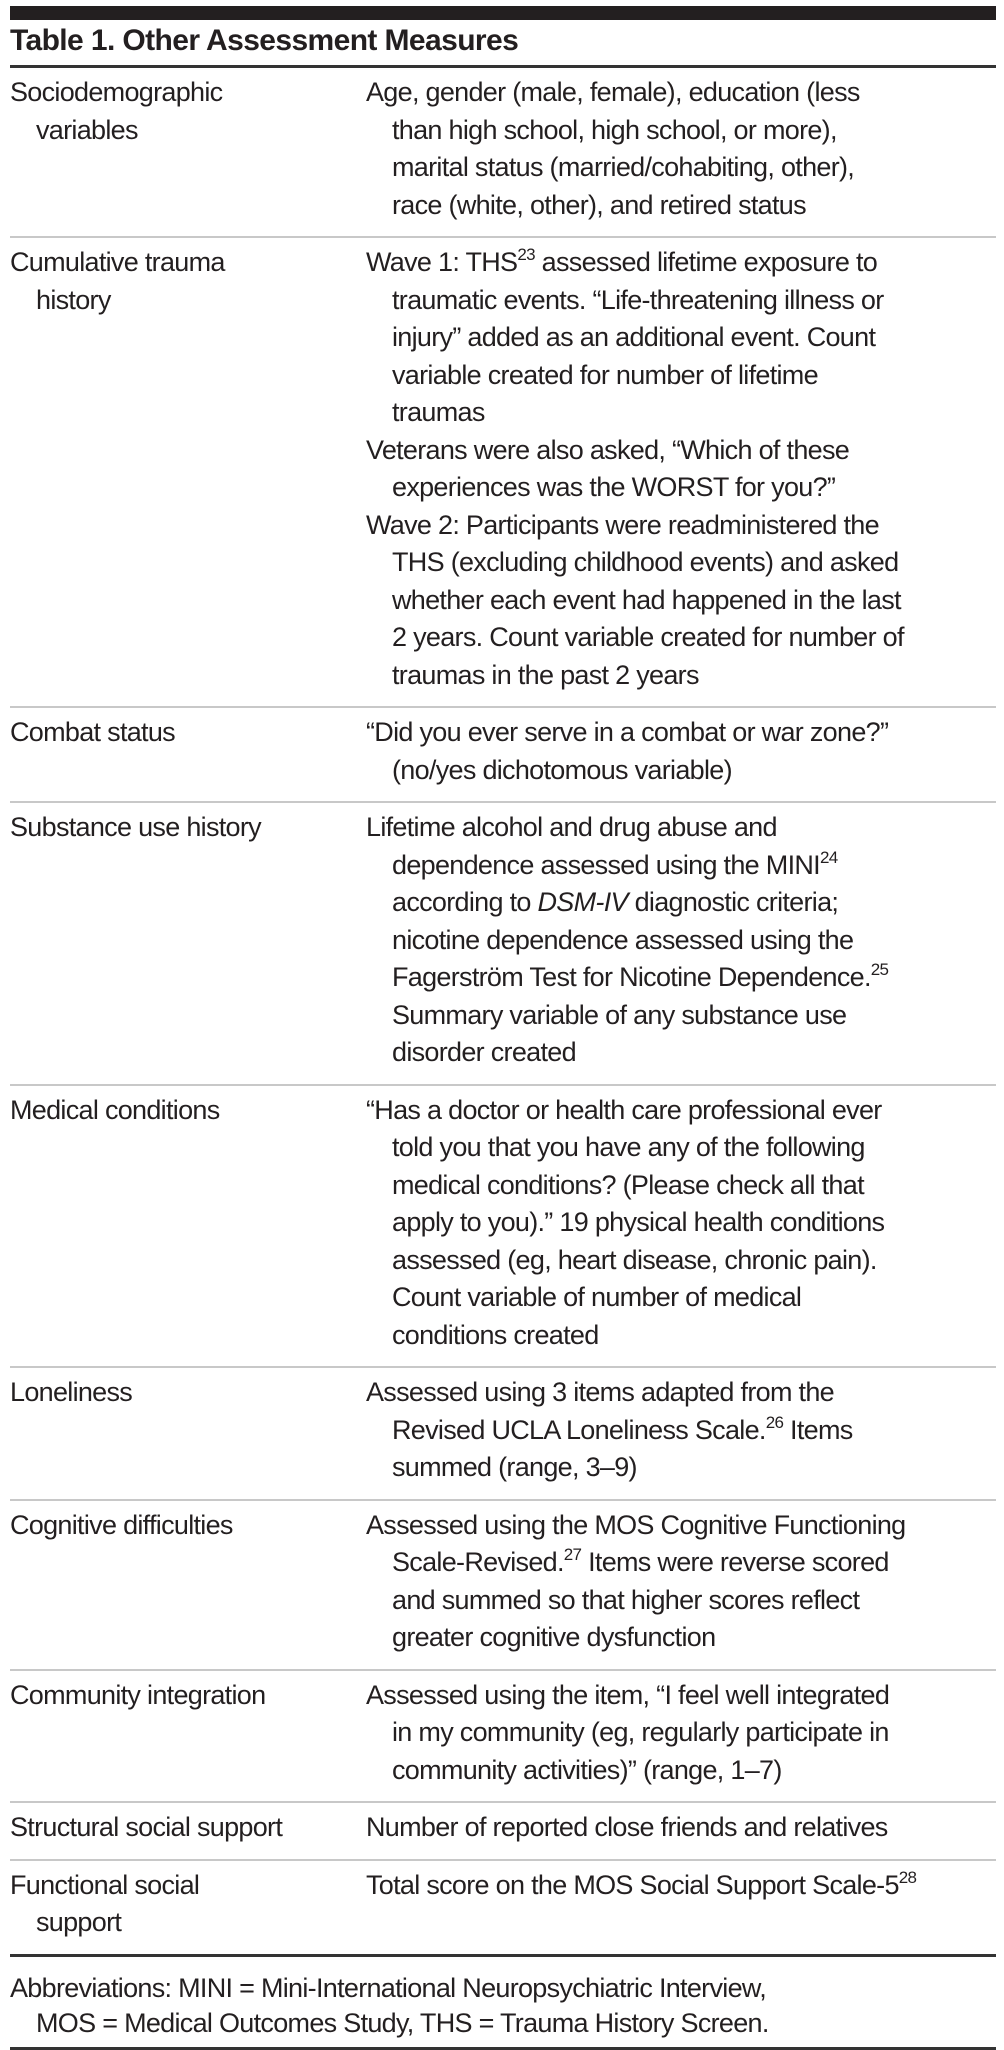 The width and height of the screenshot is (1004, 2050). What do you see at coordinates (478, 1562) in the screenshot?
I see `text-segment: Scale-Revised.` at bounding box center [478, 1562].